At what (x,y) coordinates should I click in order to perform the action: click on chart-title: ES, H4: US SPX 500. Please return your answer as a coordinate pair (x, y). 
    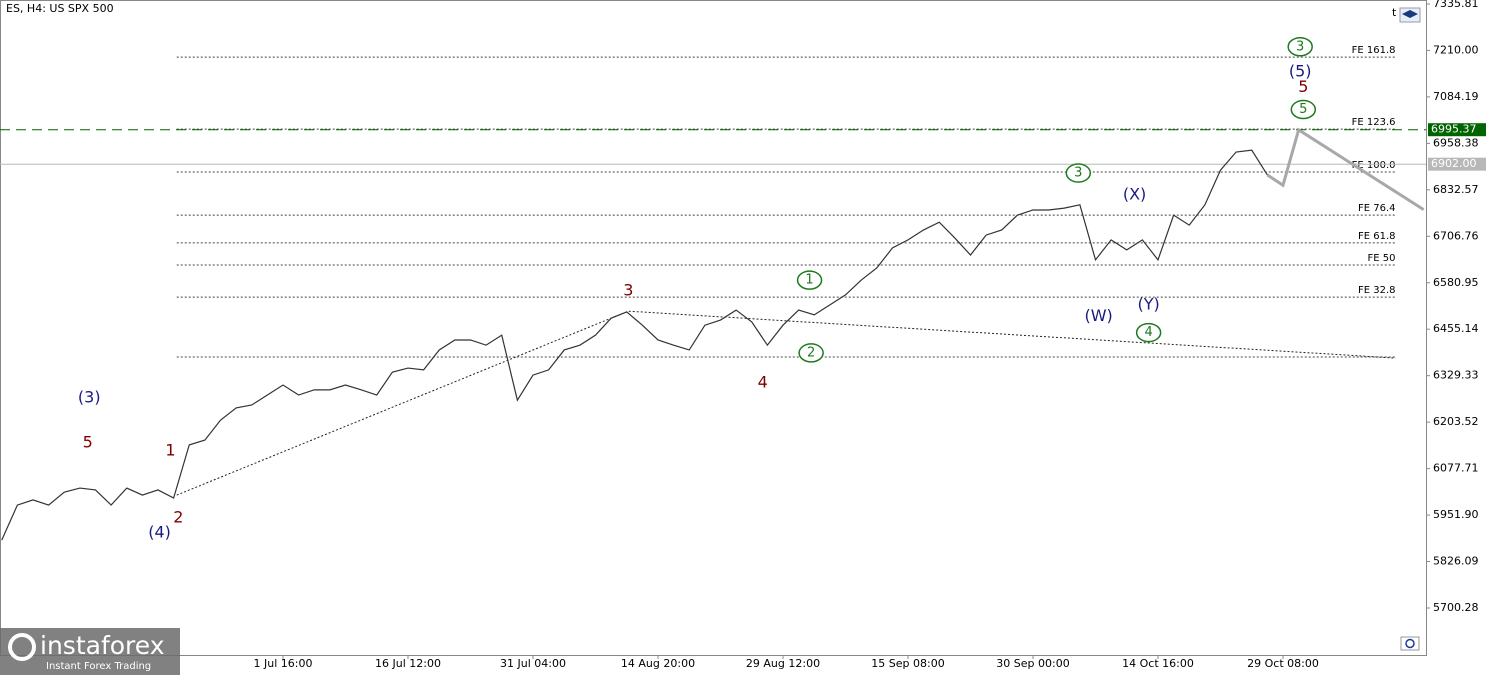
    Looking at the image, I should click on (60, 8).